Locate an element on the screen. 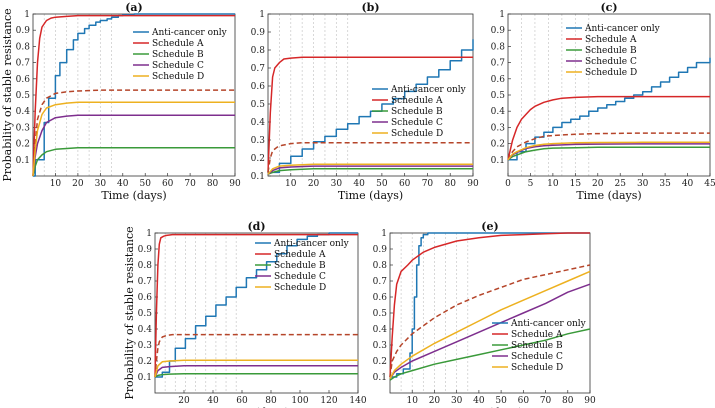 The image size is (715, 408). x-tick-label-c-9: 45 is located at coordinates (709, 184).